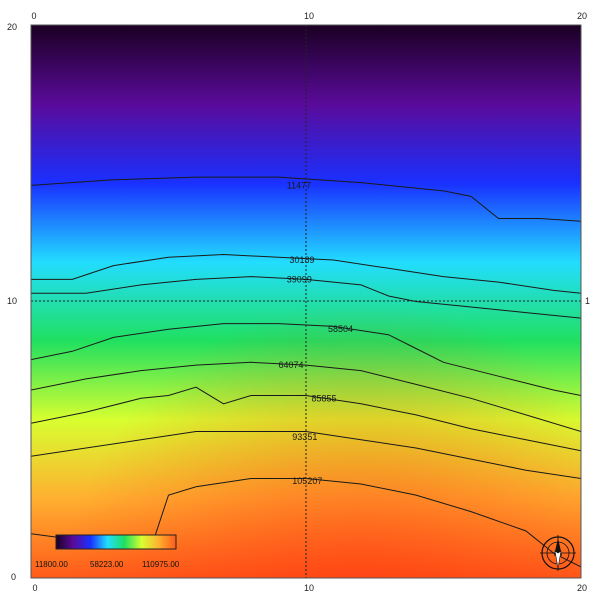 This screenshot has height=592, width=594. Describe the element at coordinates (582, 587) in the screenshot. I see `tick-label-bottom-20: 20` at that location.